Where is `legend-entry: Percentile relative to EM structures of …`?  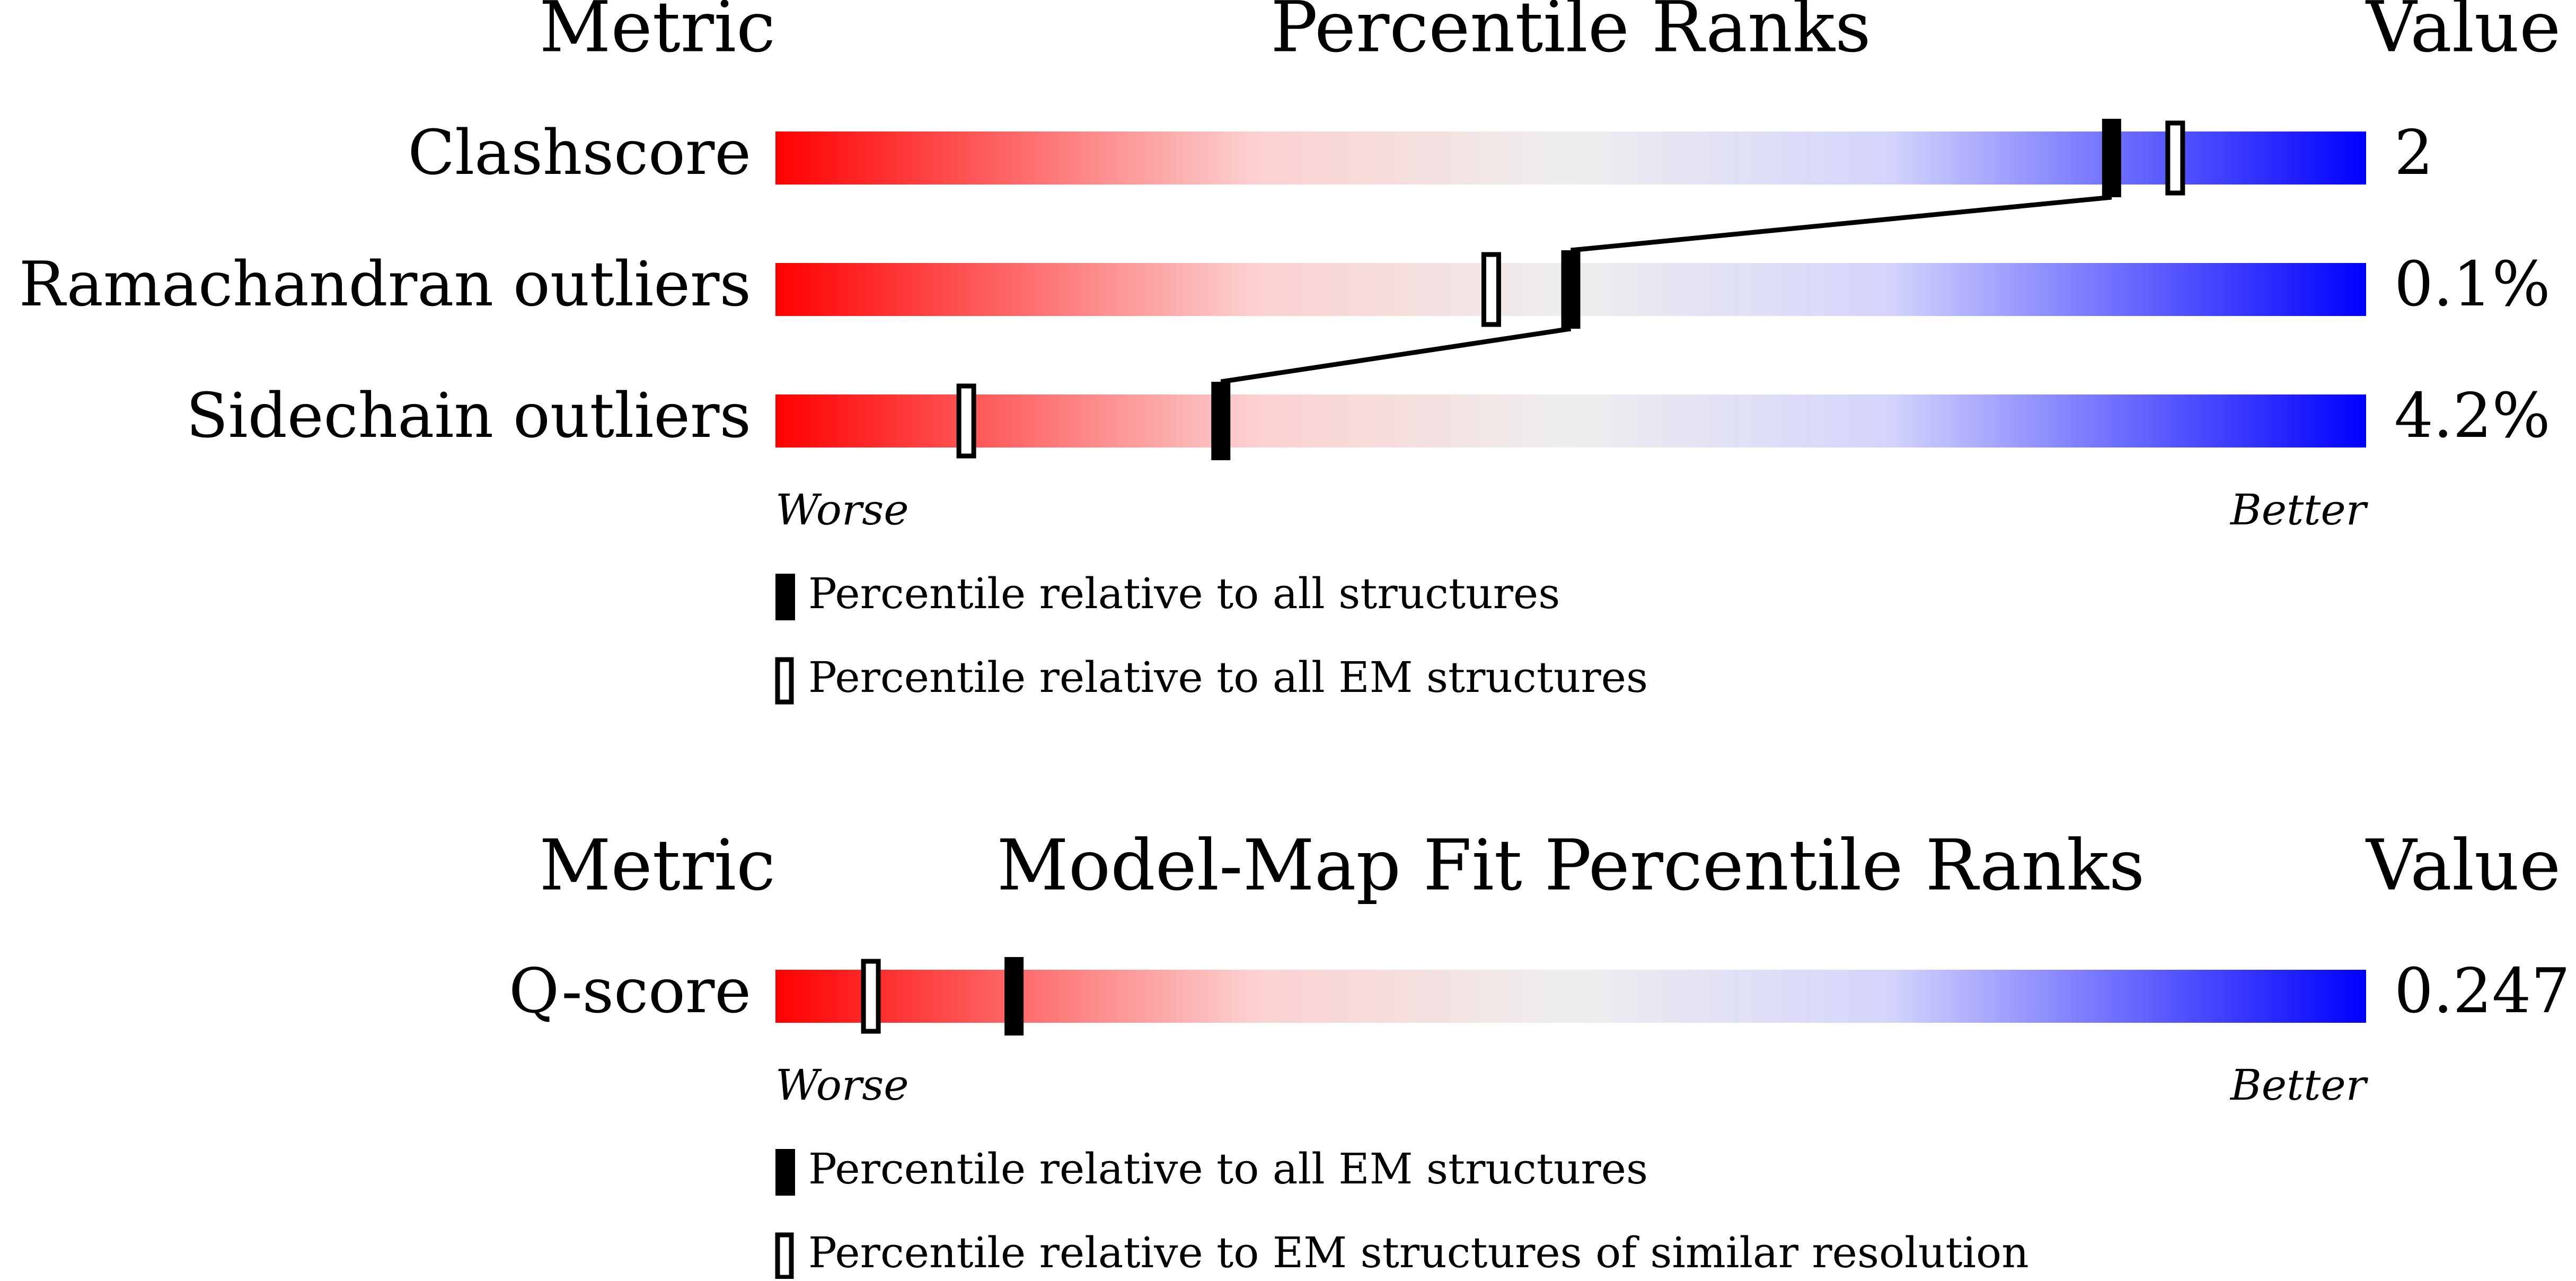 legend-entry: Percentile relative to EM structures of … is located at coordinates (1418, 1252).